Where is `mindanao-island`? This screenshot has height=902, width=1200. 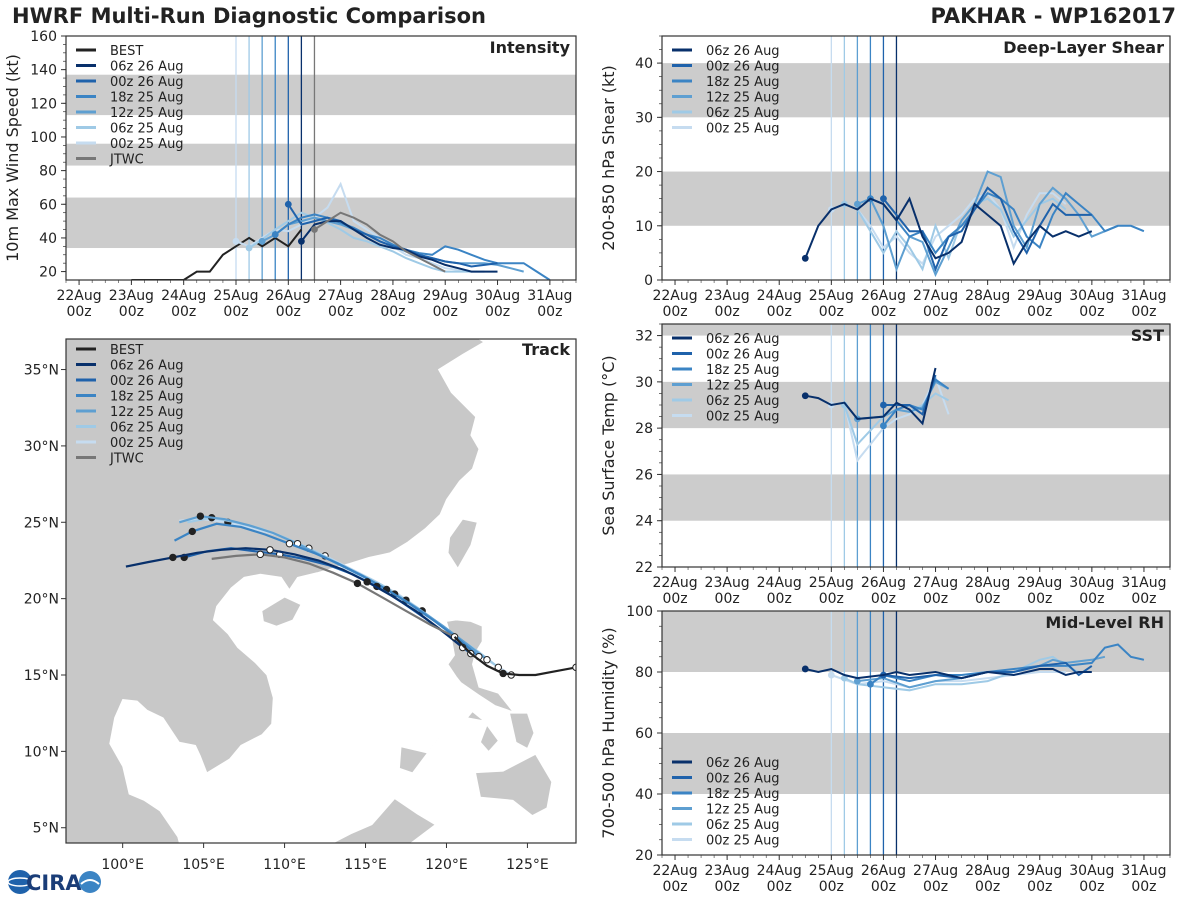
mindanao-island is located at coordinates (514, 784).